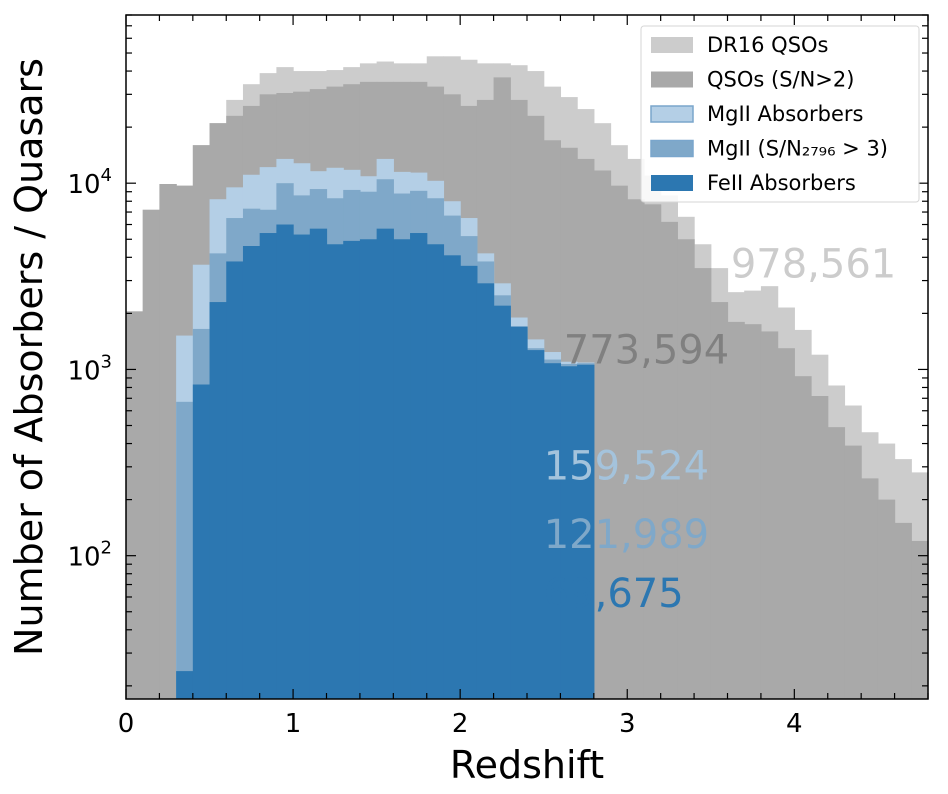 The width and height of the screenshot is (948, 794). I want to click on count-annotation: 978,561, so click(813, 265).